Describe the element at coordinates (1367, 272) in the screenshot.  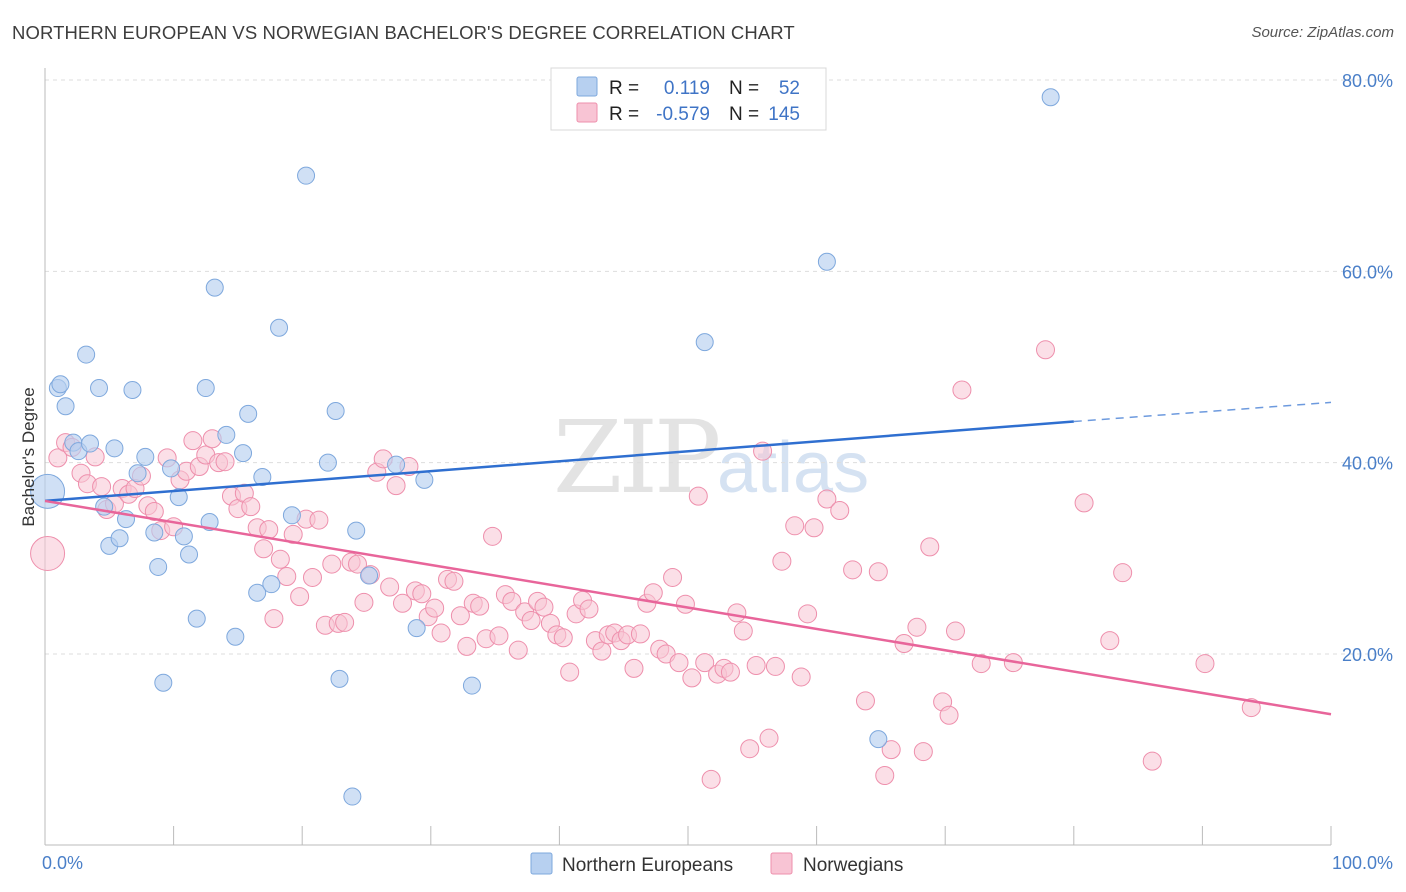
I see `y-tick-label-60: 60.0%` at that location.